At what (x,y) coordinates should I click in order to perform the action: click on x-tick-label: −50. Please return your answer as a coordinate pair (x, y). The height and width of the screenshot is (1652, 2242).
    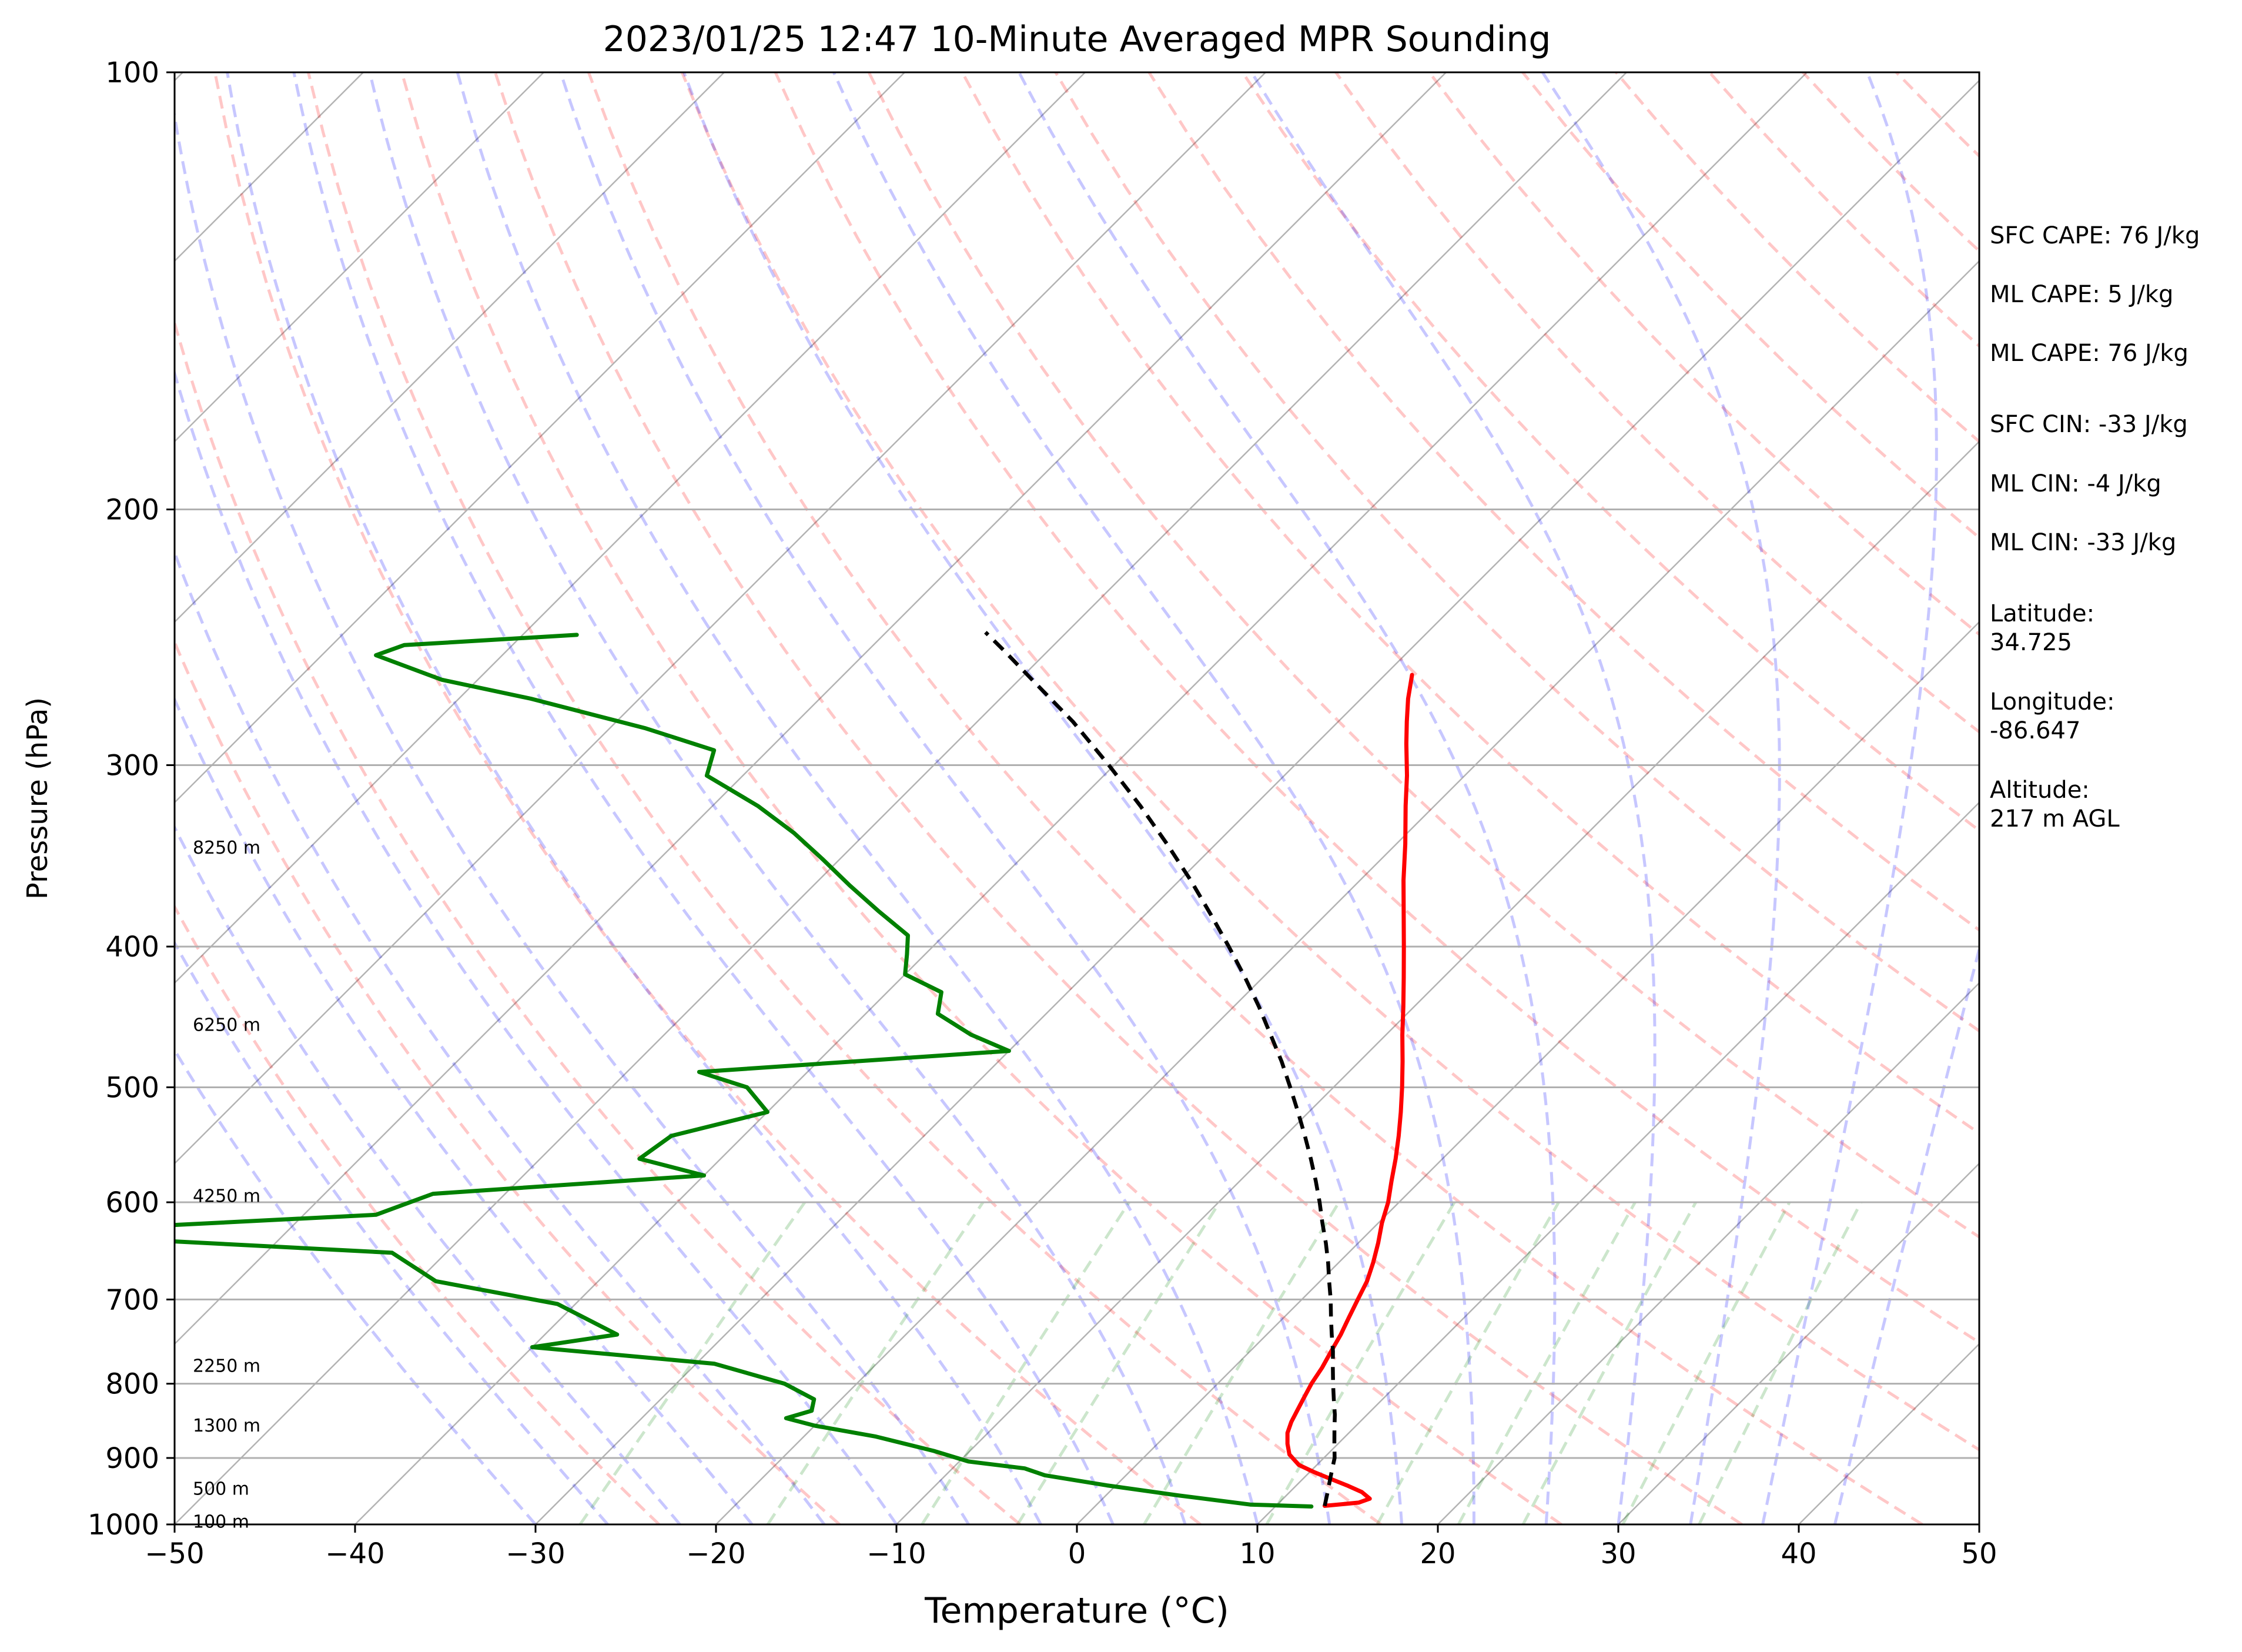
    Looking at the image, I should click on (175, 1554).